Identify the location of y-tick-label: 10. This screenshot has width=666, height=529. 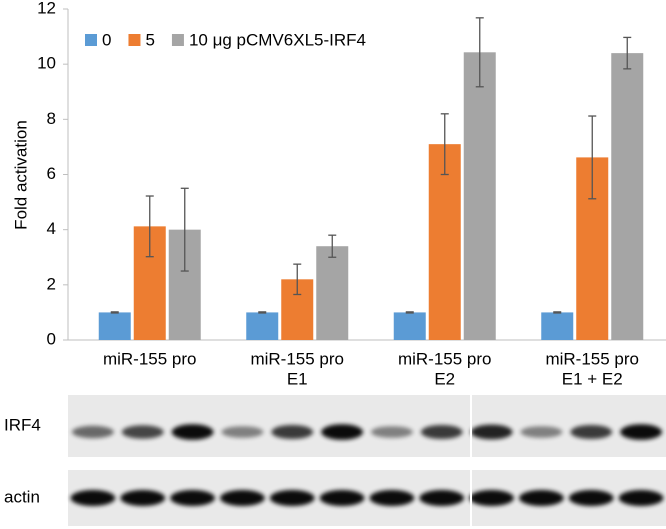
(46, 63).